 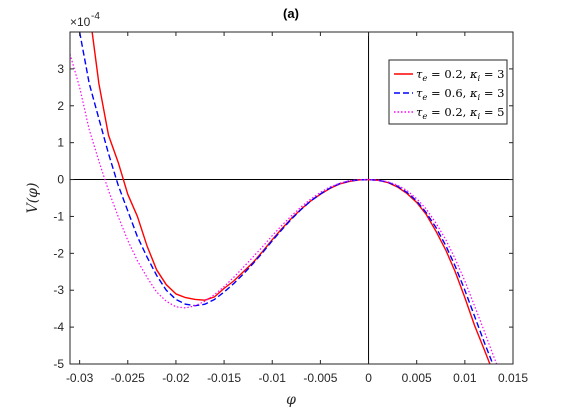 What do you see at coordinates (60, 69) in the screenshot?
I see `y-tick-label: 3` at bounding box center [60, 69].